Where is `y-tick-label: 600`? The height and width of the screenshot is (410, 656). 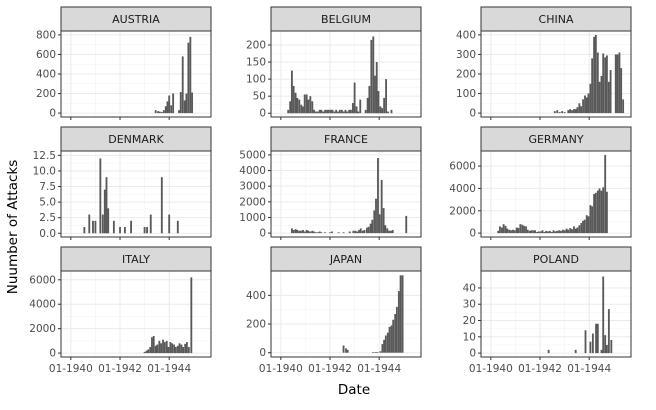 y-tick-label: 600 is located at coordinates (46, 55).